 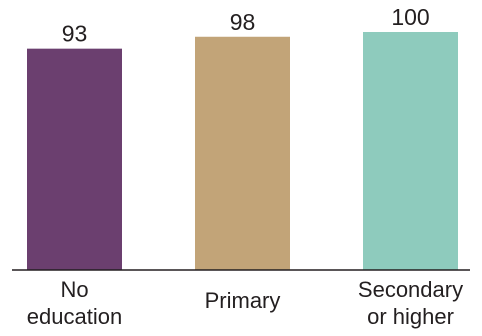 What do you see at coordinates (410, 316) in the screenshot?
I see `category-label-2-line-1: or higher` at bounding box center [410, 316].